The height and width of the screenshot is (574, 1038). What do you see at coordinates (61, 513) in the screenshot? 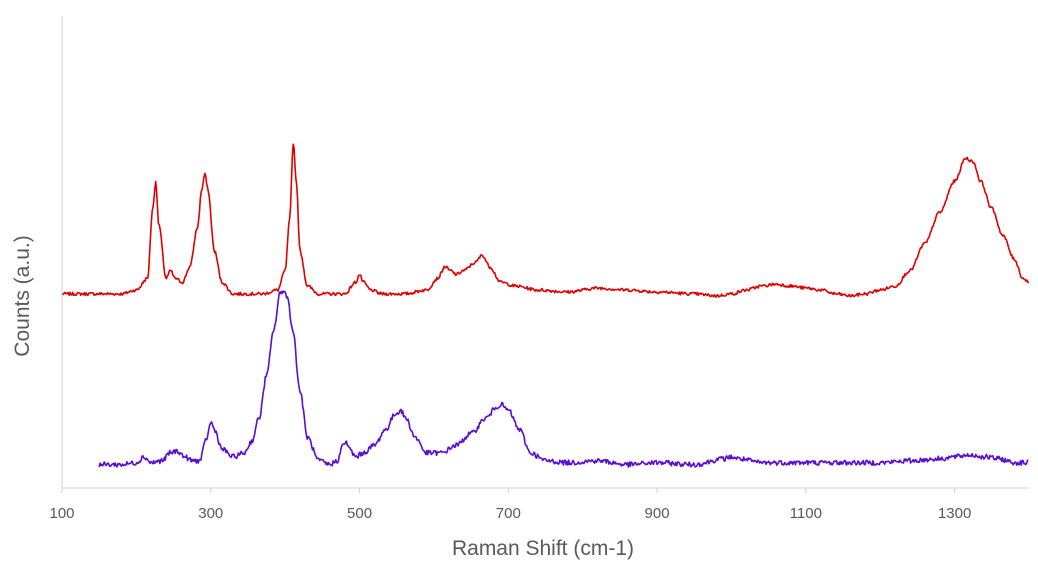
I see `x-tick-label: 100` at bounding box center [61, 513].